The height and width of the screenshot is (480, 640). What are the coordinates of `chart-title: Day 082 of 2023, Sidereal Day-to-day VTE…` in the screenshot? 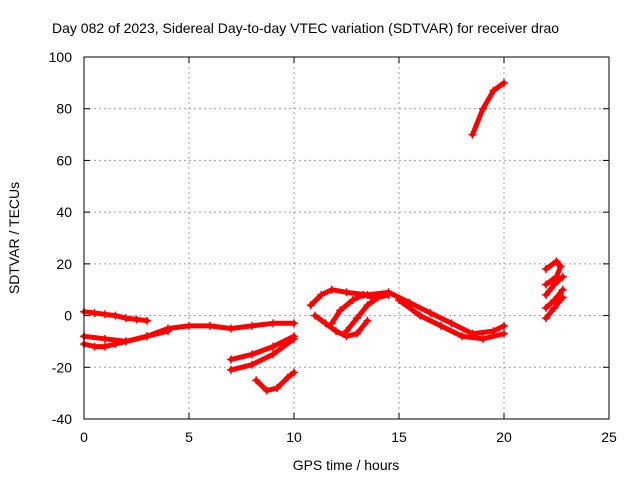 It's located at (305, 28).